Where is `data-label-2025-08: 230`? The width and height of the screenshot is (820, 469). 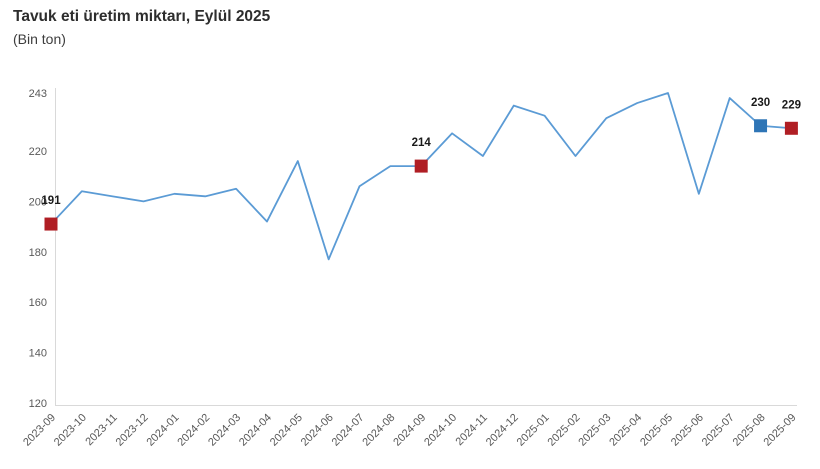
data-label-2025-08: 230 is located at coordinates (760, 103).